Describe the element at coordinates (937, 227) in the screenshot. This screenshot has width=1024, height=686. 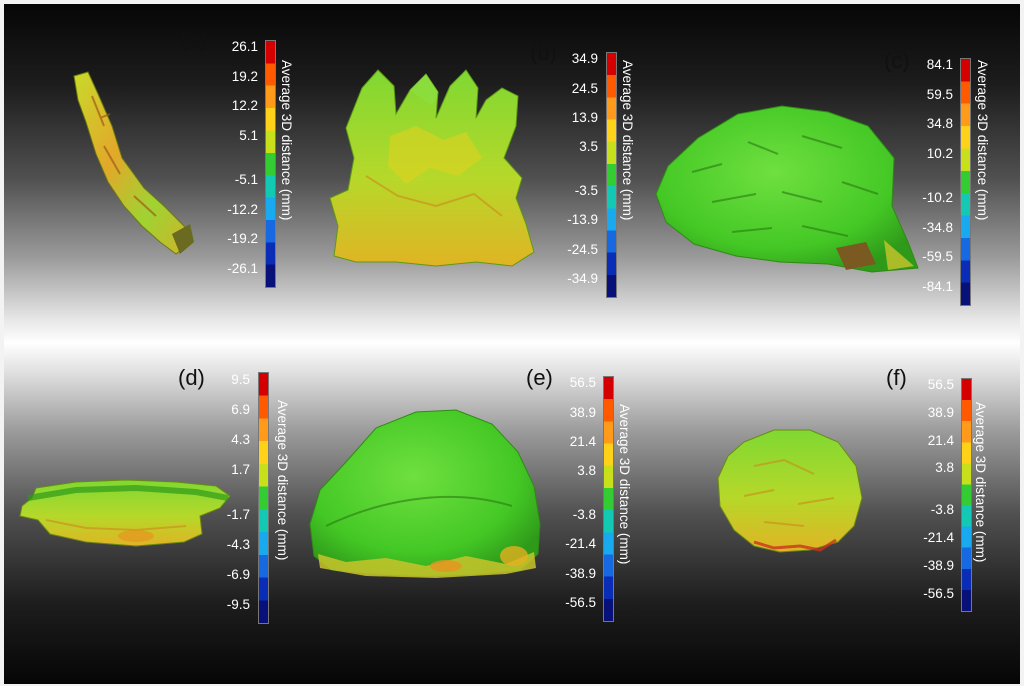
I see `tick-label: -34.8` at that location.